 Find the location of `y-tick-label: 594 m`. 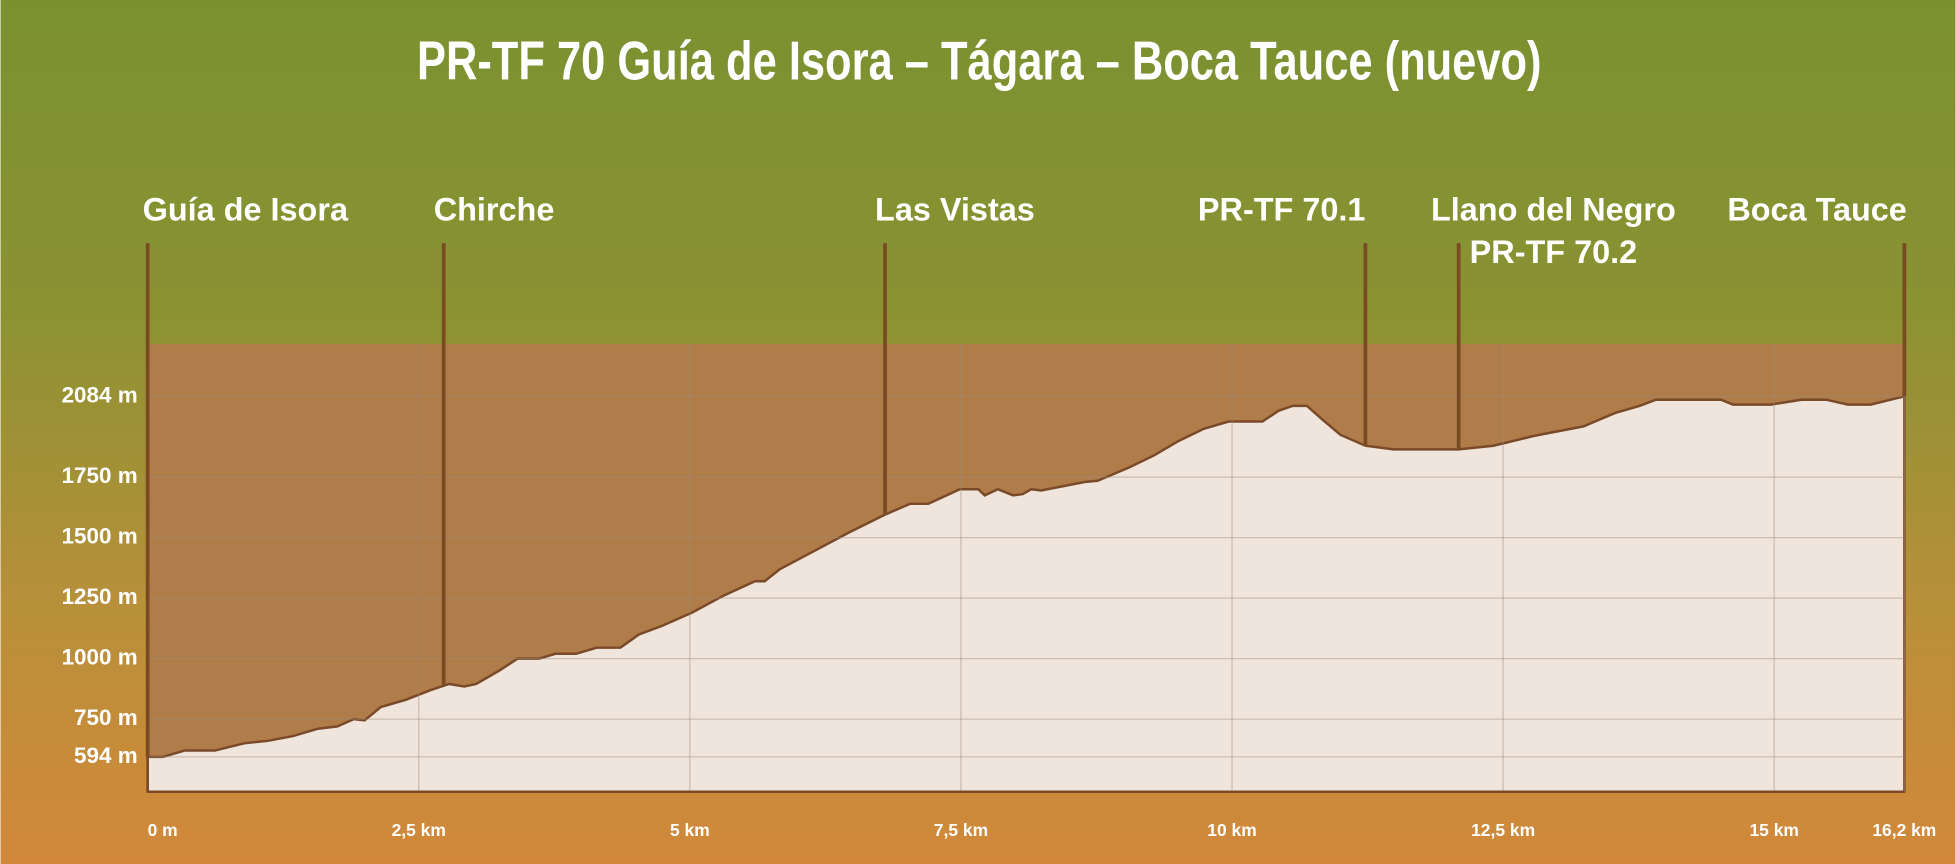

y-tick-label: 594 m is located at coordinates (106, 755).